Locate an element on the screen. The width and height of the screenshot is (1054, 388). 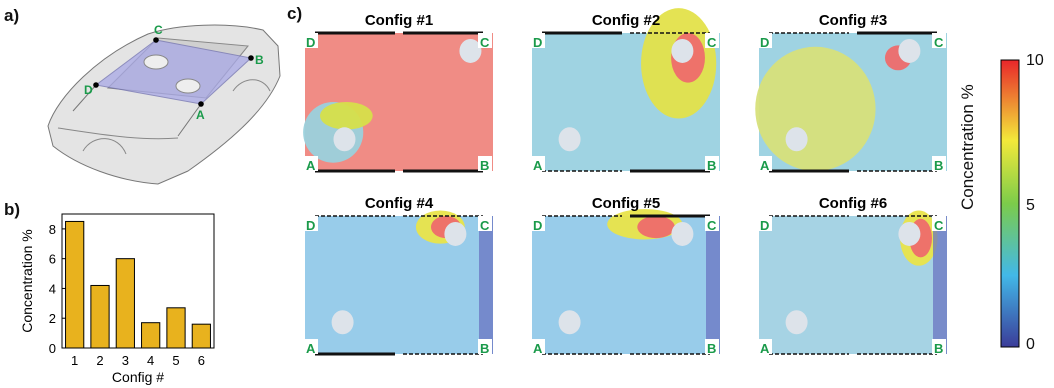
x-tick-label: 1 is located at coordinates (74, 360).